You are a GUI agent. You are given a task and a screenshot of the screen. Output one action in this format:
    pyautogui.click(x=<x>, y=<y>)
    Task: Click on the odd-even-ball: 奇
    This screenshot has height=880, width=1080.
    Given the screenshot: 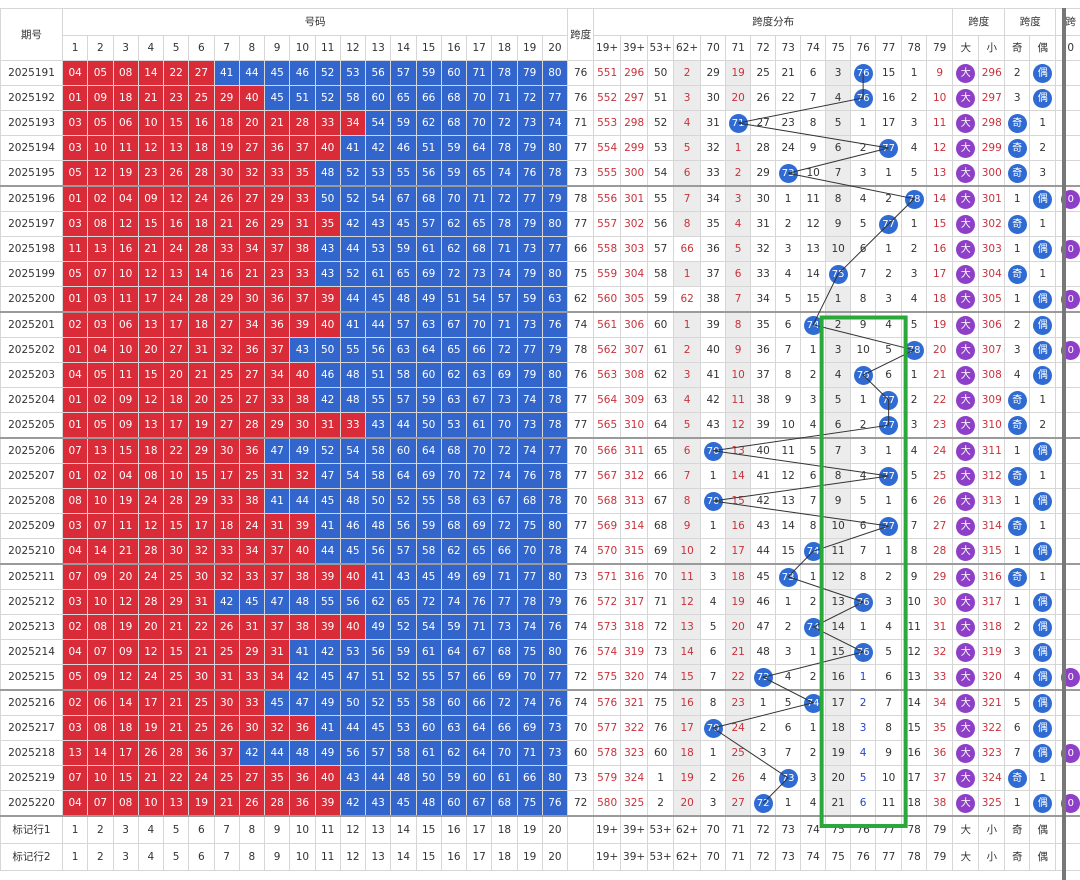 What is the action you would take?
    pyautogui.click(x=1017, y=274)
    